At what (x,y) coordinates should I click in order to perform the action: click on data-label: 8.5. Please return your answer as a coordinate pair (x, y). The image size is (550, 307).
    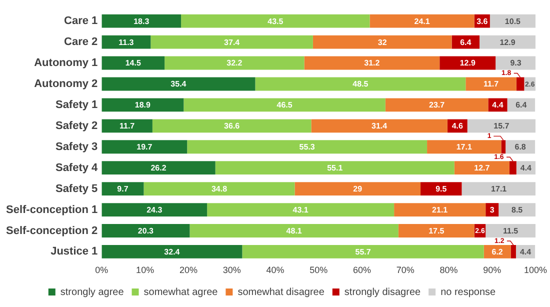
    Looking at the image, I should click on (517, 209).